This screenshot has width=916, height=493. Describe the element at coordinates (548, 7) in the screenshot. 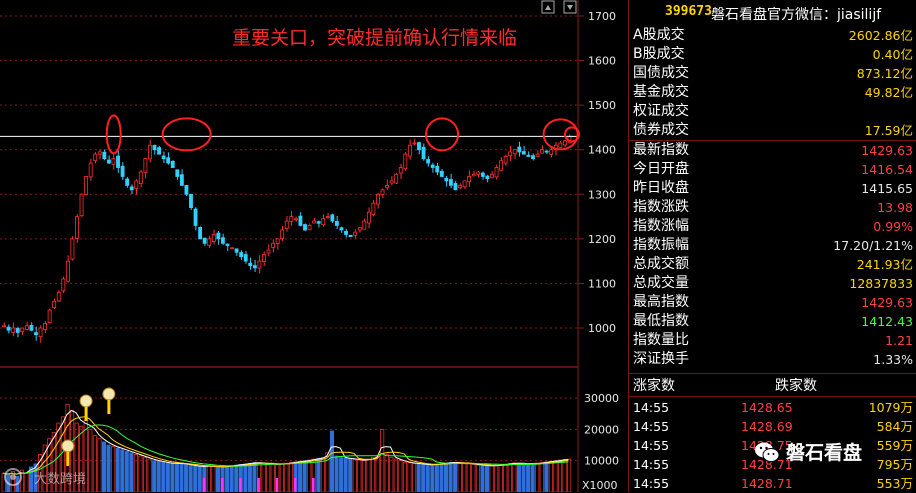

I see `scroll-up-button` at that location.